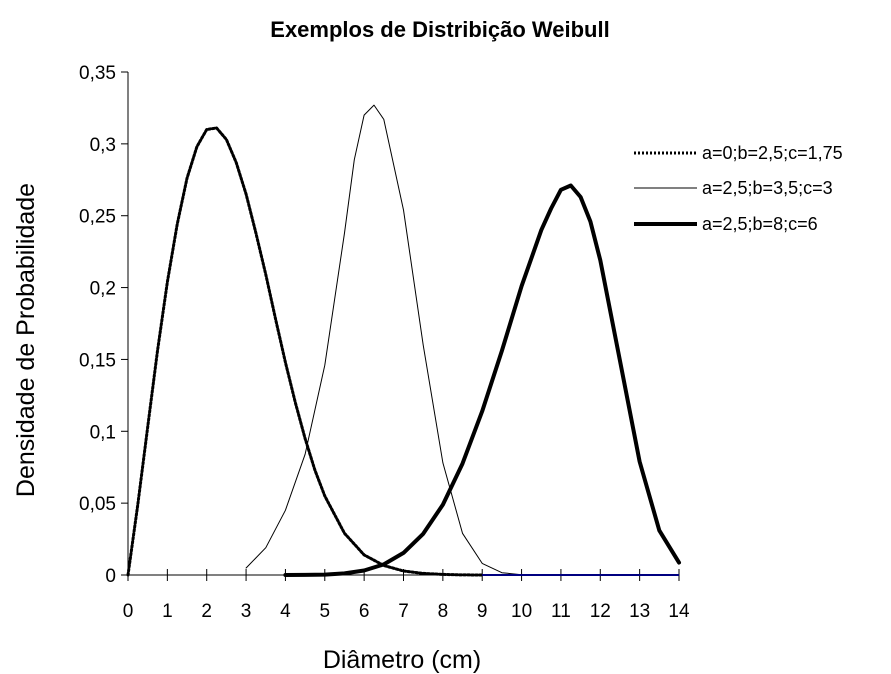 This screenshot has height=674, width=891. I want to click on x-tick-label: 5, so click(324, 611).